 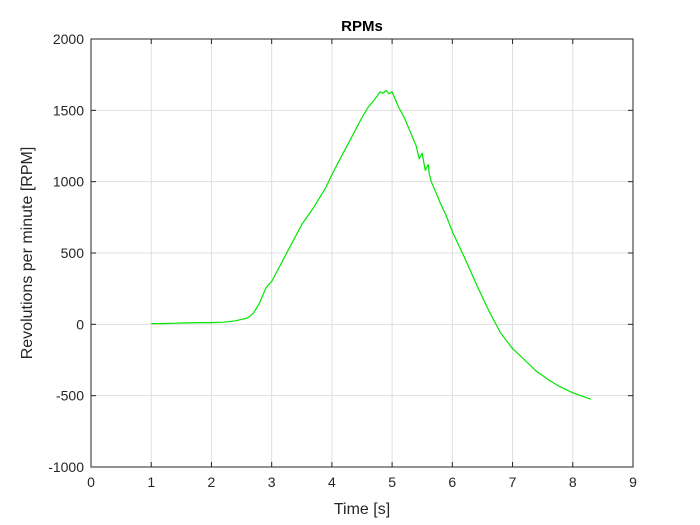 I want to click on y-tick-label: 0, so click(x=80, y=324).